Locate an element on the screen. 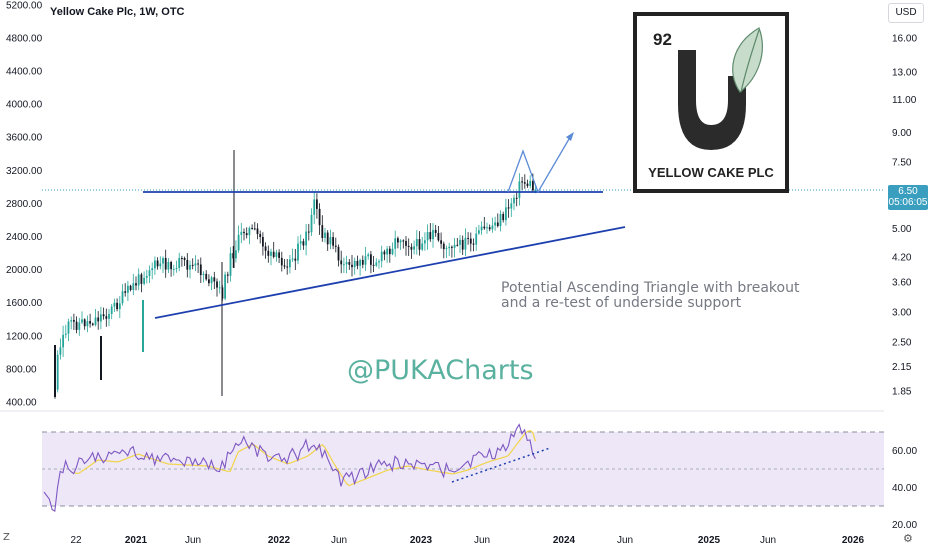 The height and width of the screenshot is (550, 932). rsi-panel is located at coordinates (463, 468).